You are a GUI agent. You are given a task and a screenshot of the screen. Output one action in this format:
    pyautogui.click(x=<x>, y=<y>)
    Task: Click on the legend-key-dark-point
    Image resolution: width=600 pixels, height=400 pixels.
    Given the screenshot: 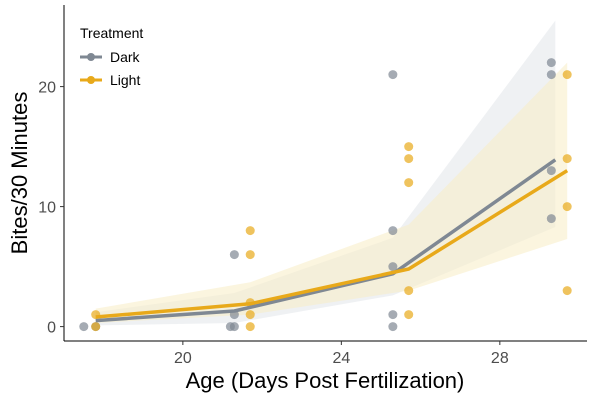 What is the action you would take?
    pyautogui.click(x=91, y=57)
    